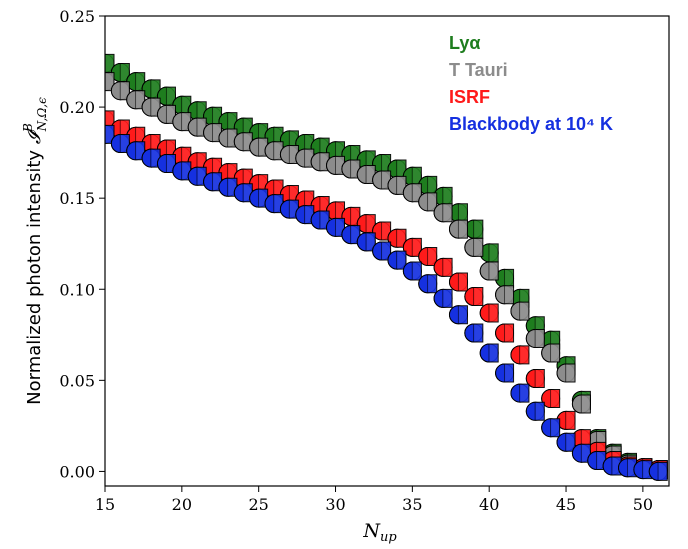 This screenshot has height=549, width=688. What do you see at coordinates (464, 43) in the screenshot?
I see `legend-item: Lyα` at bounding box center [464, 43].